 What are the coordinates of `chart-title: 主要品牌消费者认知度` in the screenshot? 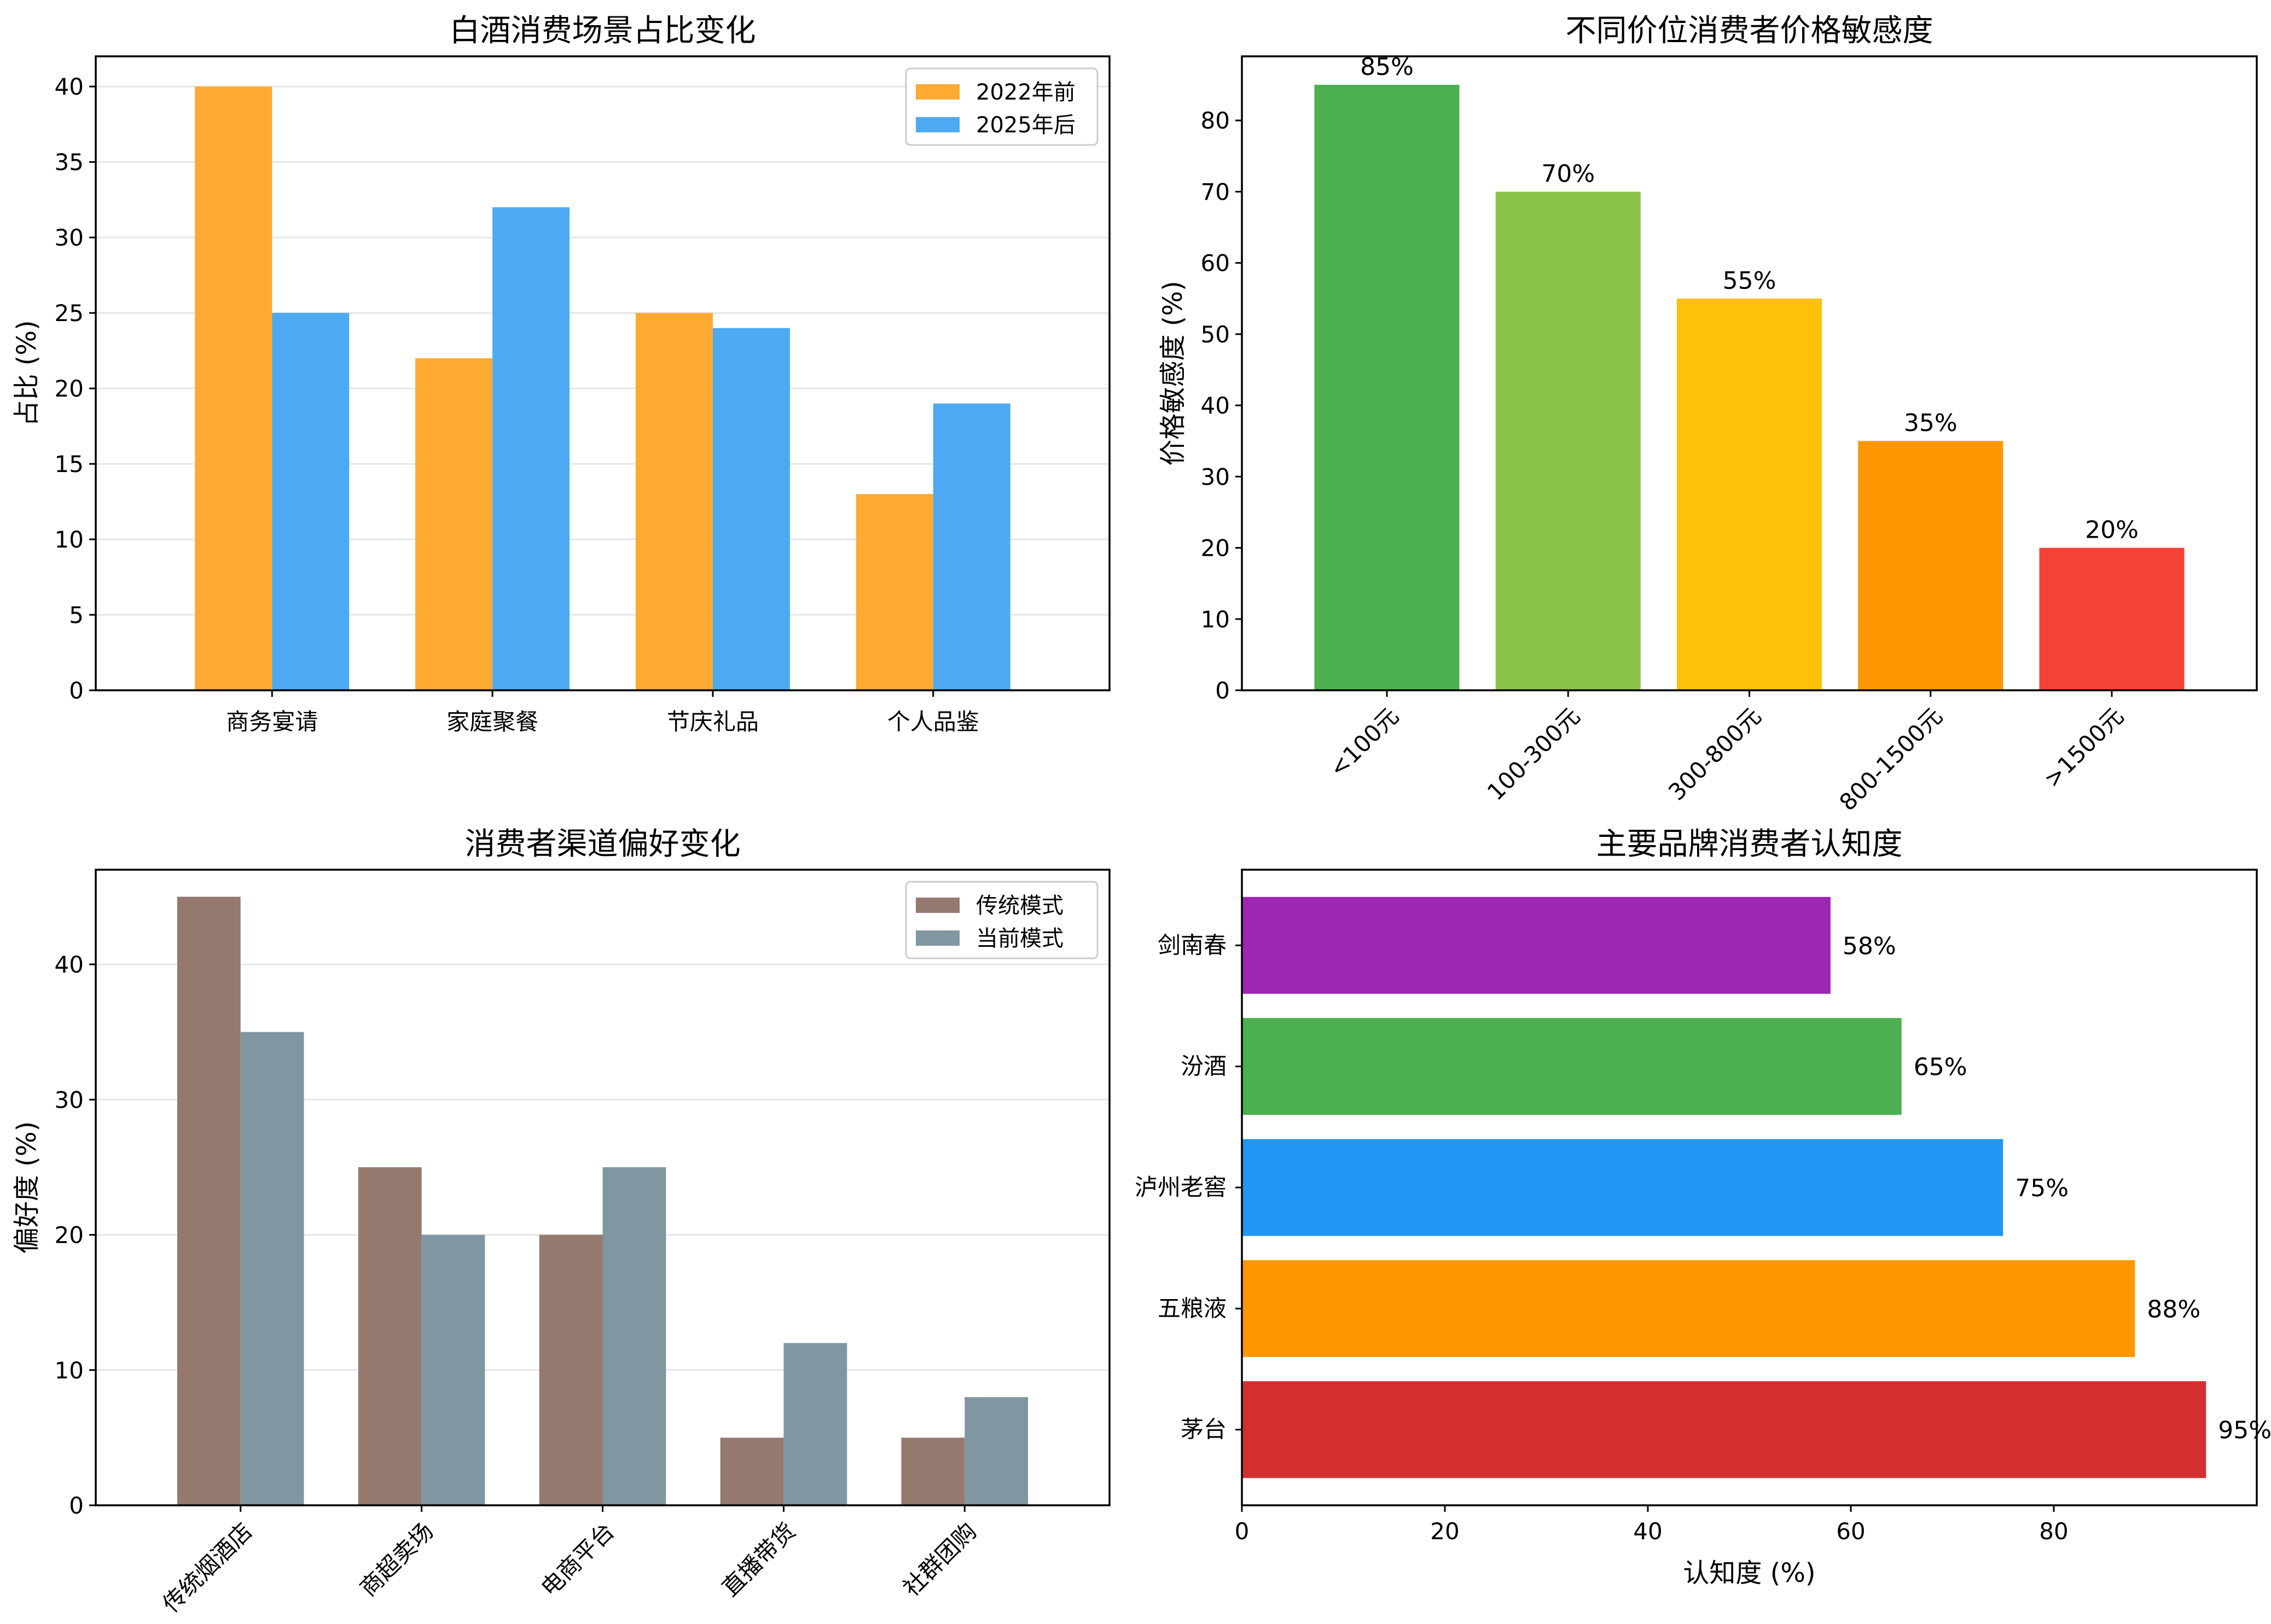 It's located at (1749, 844).